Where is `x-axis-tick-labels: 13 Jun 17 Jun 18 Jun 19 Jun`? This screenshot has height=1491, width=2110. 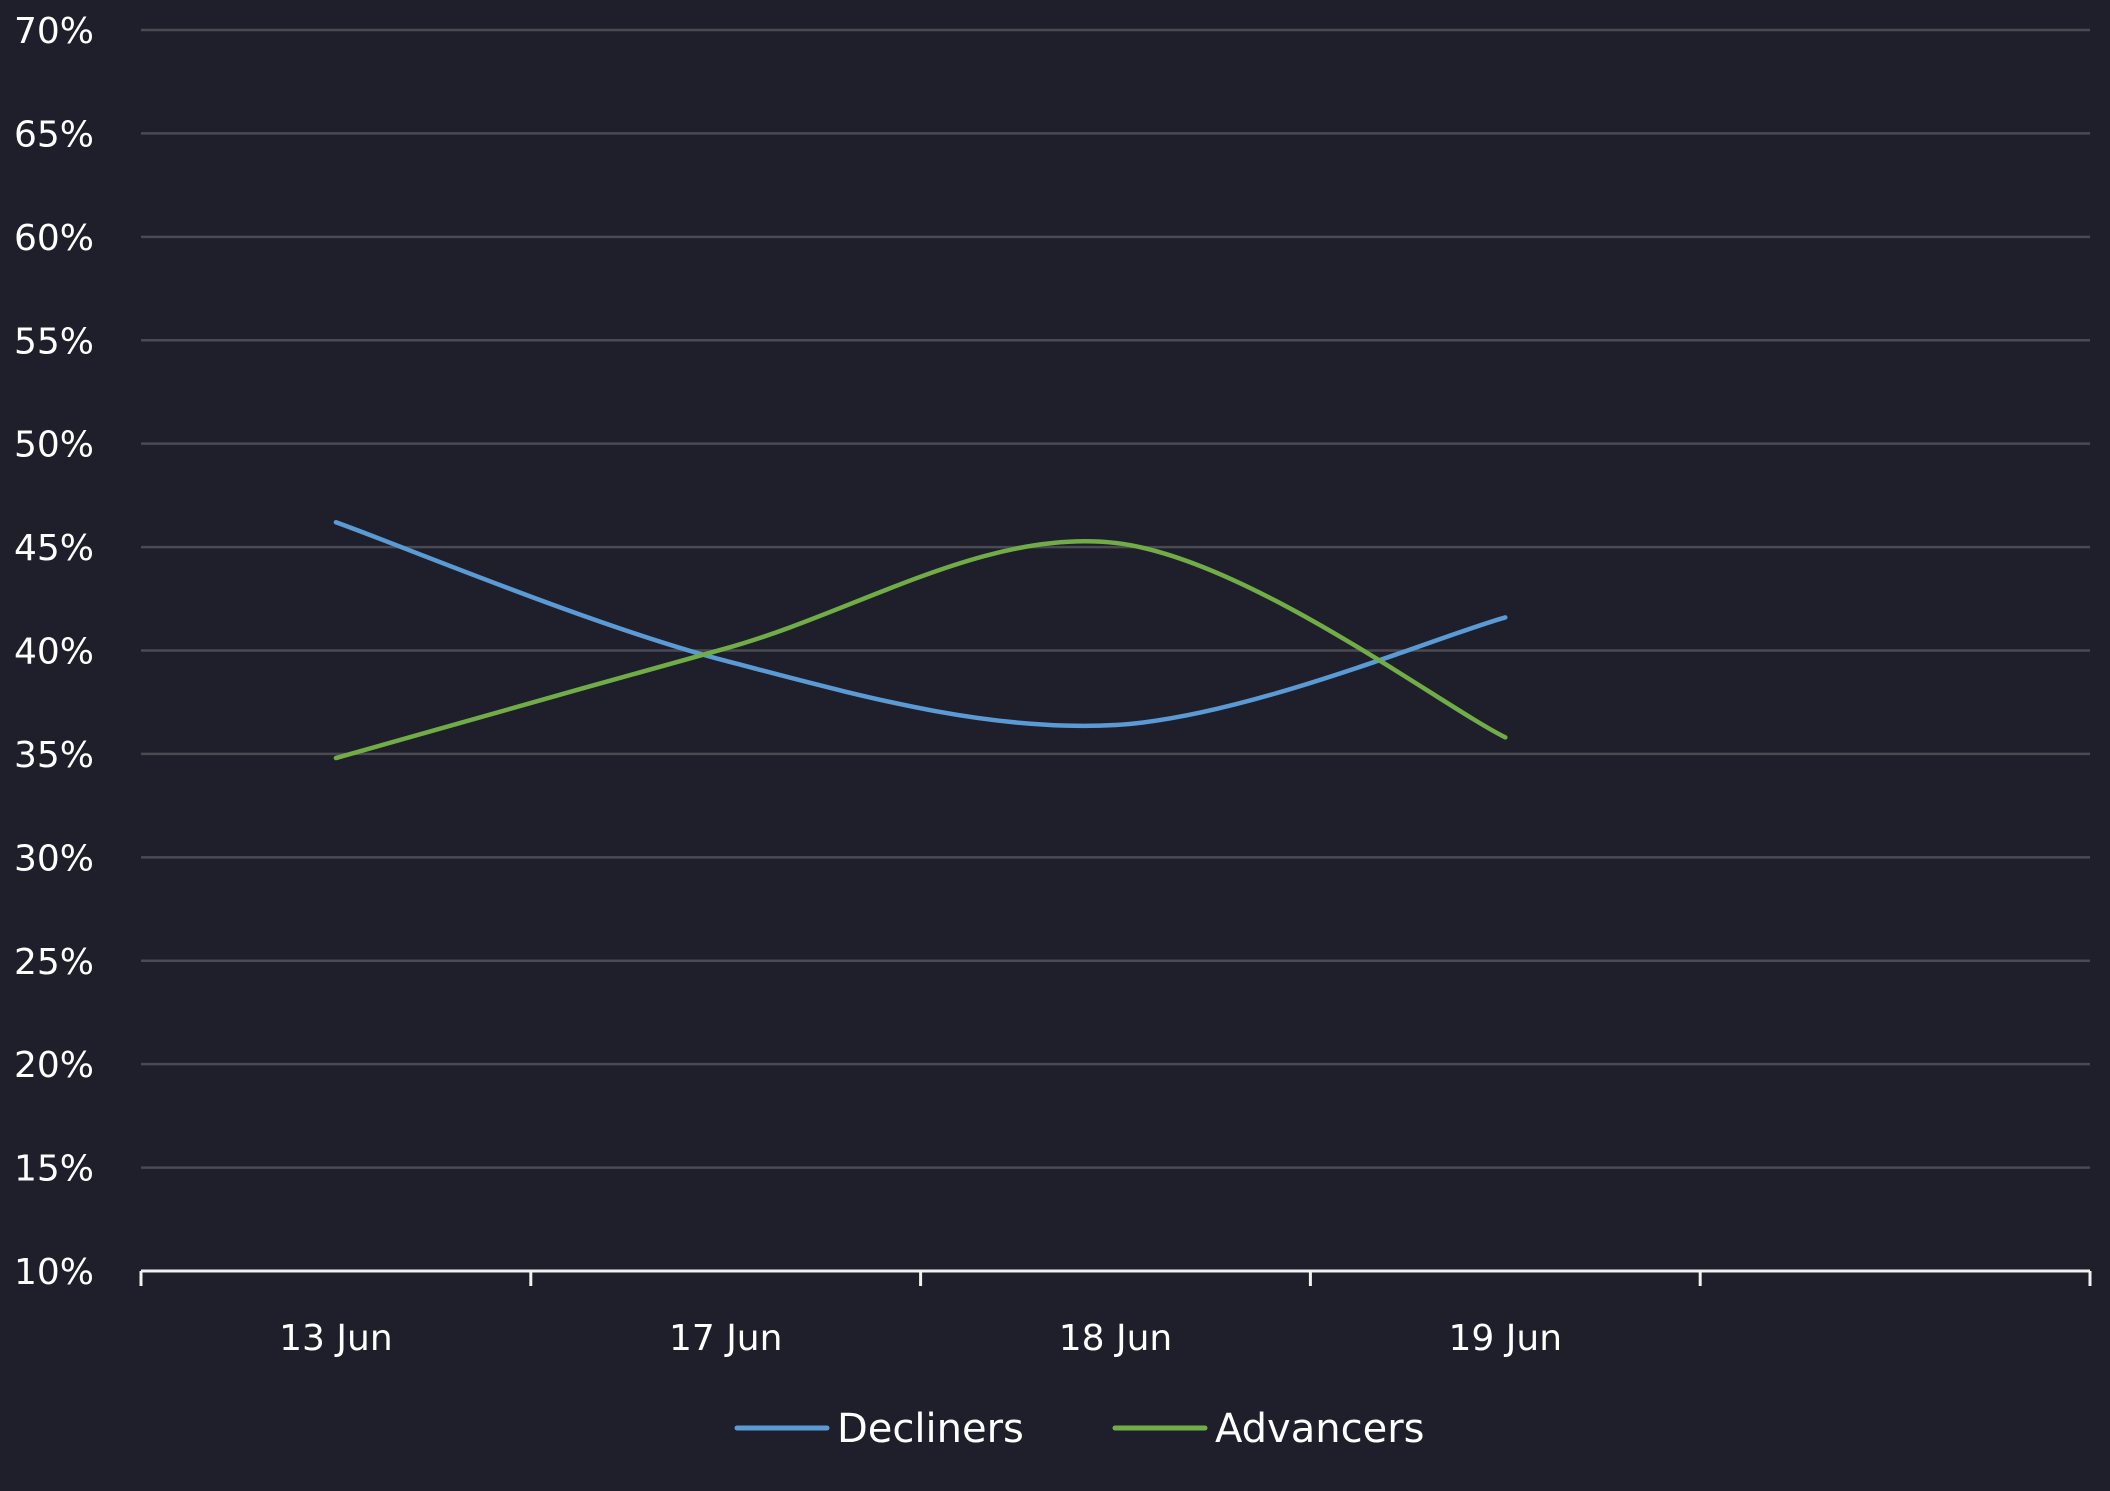 x-axis-tick-labels: 13 Jun 17 Jun 18 Jun 19 Jun is located at coordinates (920, 1338).